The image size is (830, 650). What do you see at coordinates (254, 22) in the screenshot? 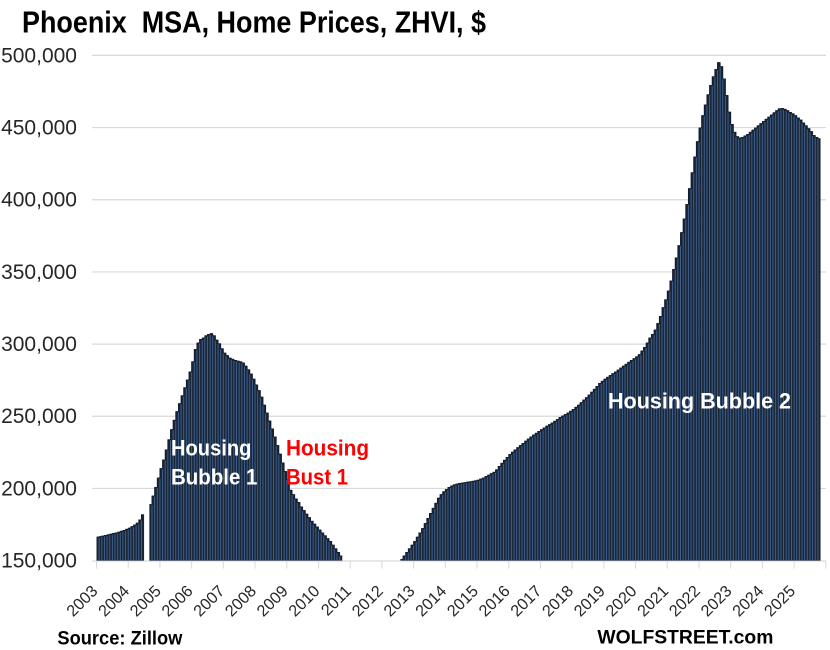
I see `svg-text:Phoenix MSA, Home Prices, ZHV: Phoenix MSA, Home Prices, ZHVI, $` at bounding box center [254, 22].